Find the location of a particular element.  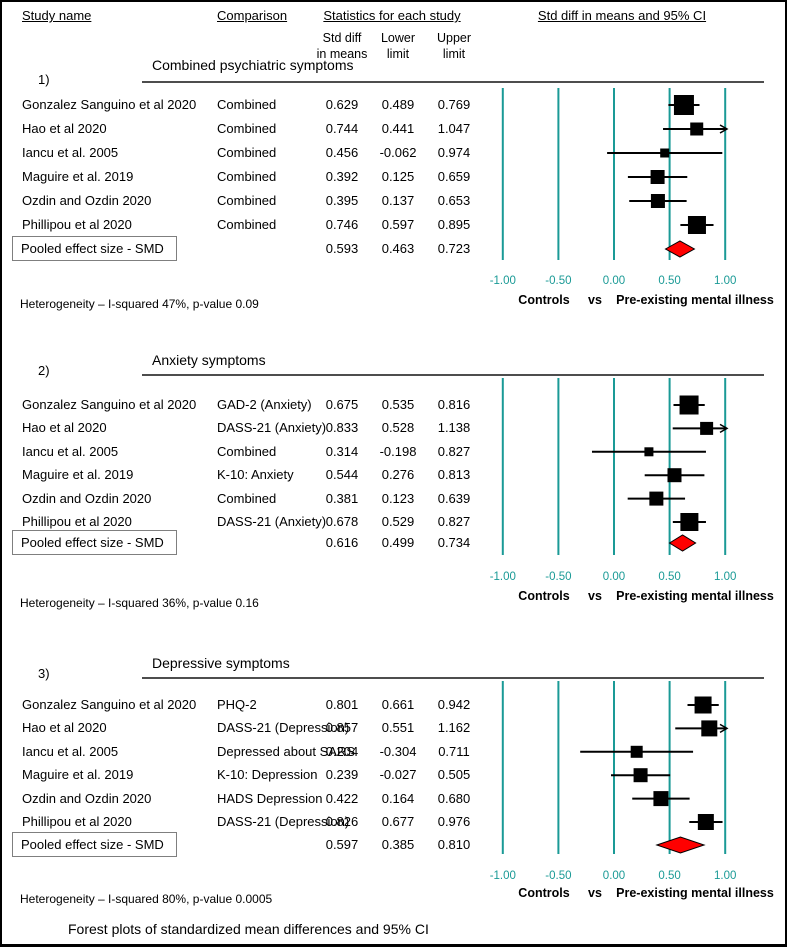

stat-value-cell: -0.304 is located at coordinates (398, 751).